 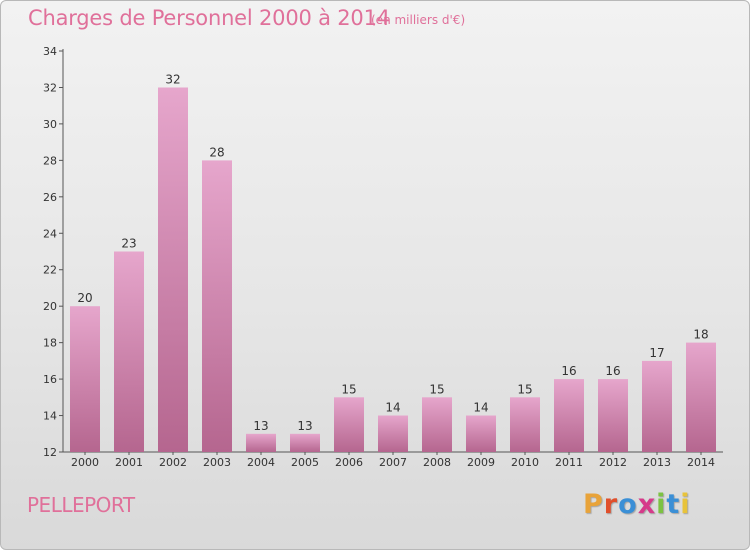 What do you see at coordinates (50, 343) in the screenshot?
I see `y-tick-label: 18` at bounding box center [50, 343].